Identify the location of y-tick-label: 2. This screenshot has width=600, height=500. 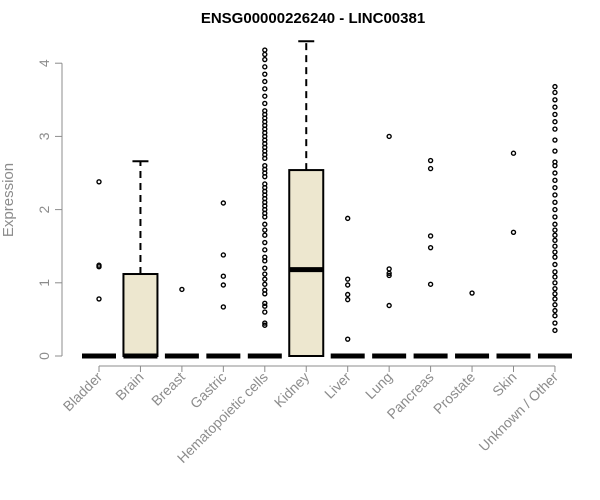
(44, 209).